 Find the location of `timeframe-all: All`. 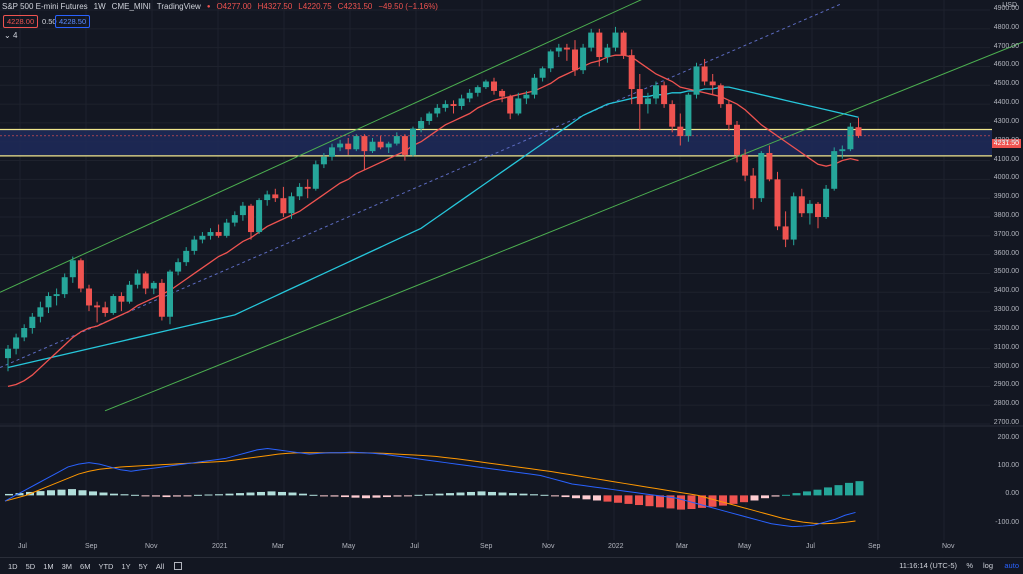

timeframe-all: All is located at coordinates (160, 566).